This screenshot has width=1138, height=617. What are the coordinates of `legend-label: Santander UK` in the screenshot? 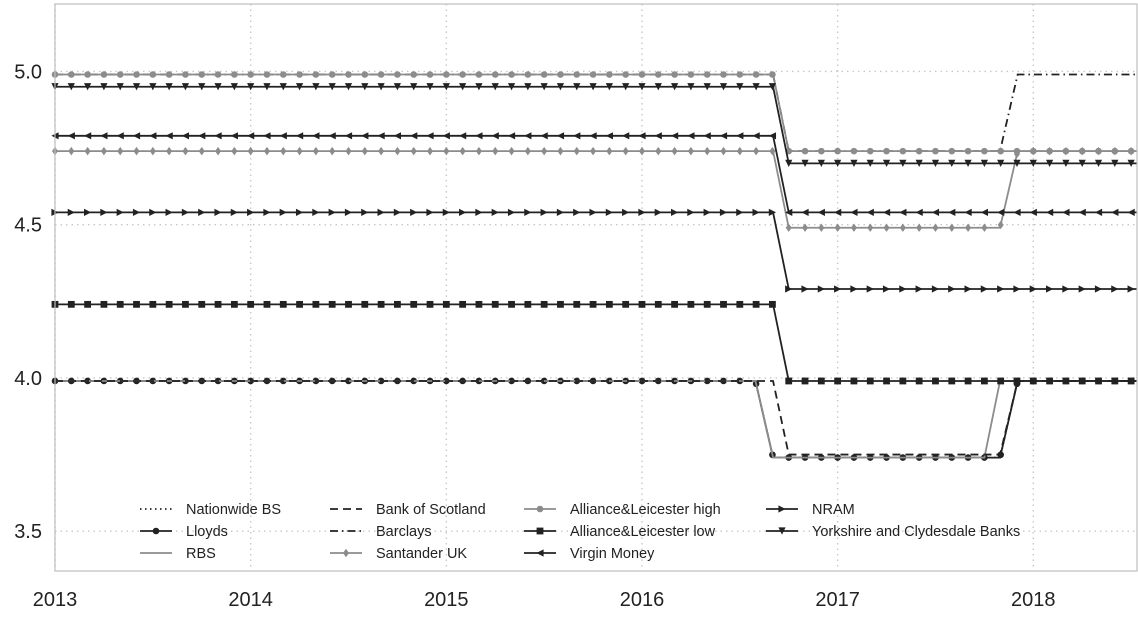 It's located at (421, 554).